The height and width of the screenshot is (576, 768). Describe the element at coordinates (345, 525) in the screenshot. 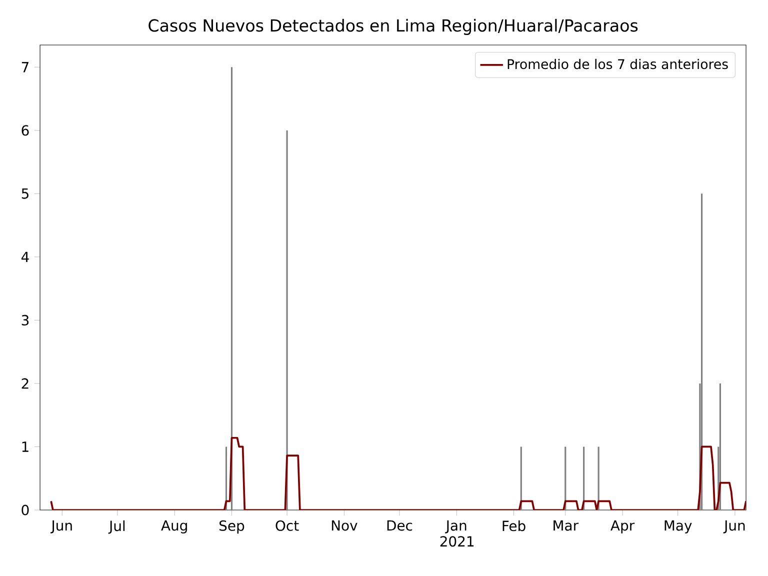

I see `x-tick-label: Nov` at that location.